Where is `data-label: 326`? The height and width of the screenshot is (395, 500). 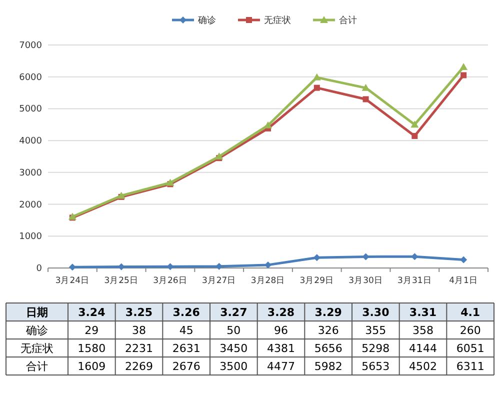 data-label: 326 is located at coordinates (328, 330).